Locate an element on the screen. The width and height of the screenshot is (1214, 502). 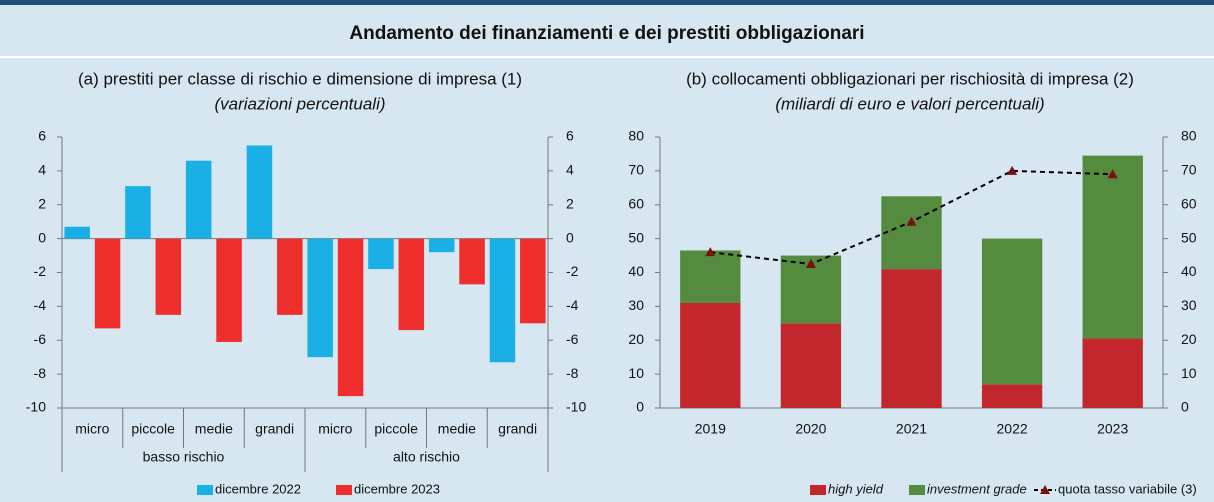
y2-tick-label: 40 is located at coordinates (1189, 271).